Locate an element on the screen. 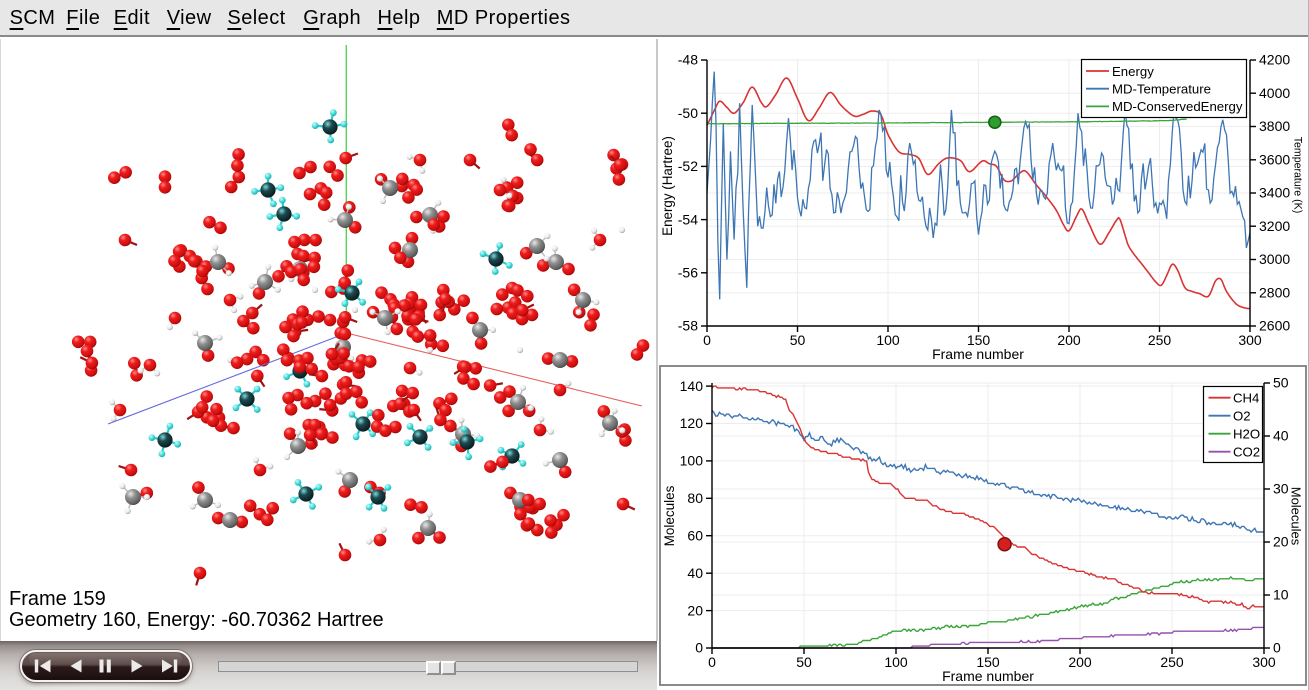  svg-text: CO2 is located at coordinates (1246, 452).